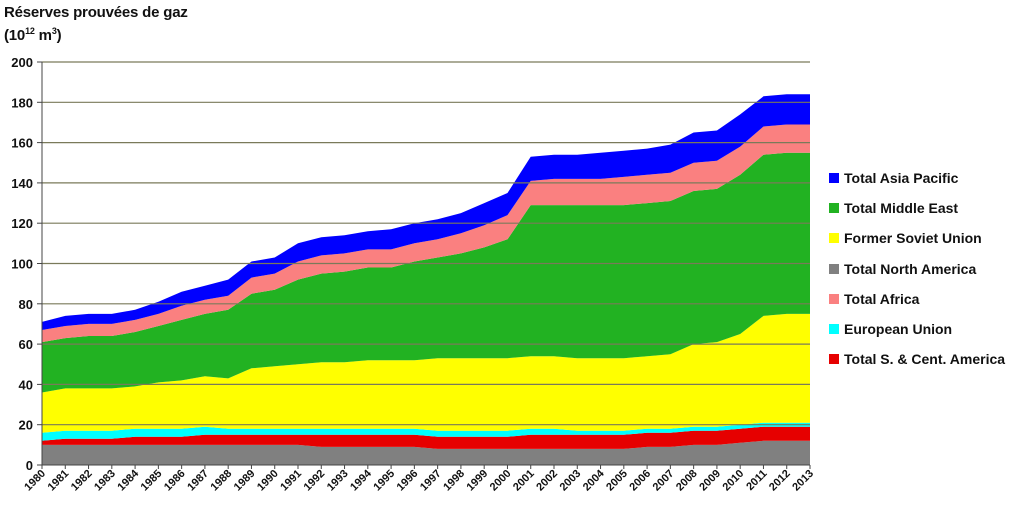 Image resolution: width=1024 pixels, height=507 pixels. Describe the element at coordinates (925, 359) in the screenshot. I see `legend-label: Total S. & Cent. America` at that location.